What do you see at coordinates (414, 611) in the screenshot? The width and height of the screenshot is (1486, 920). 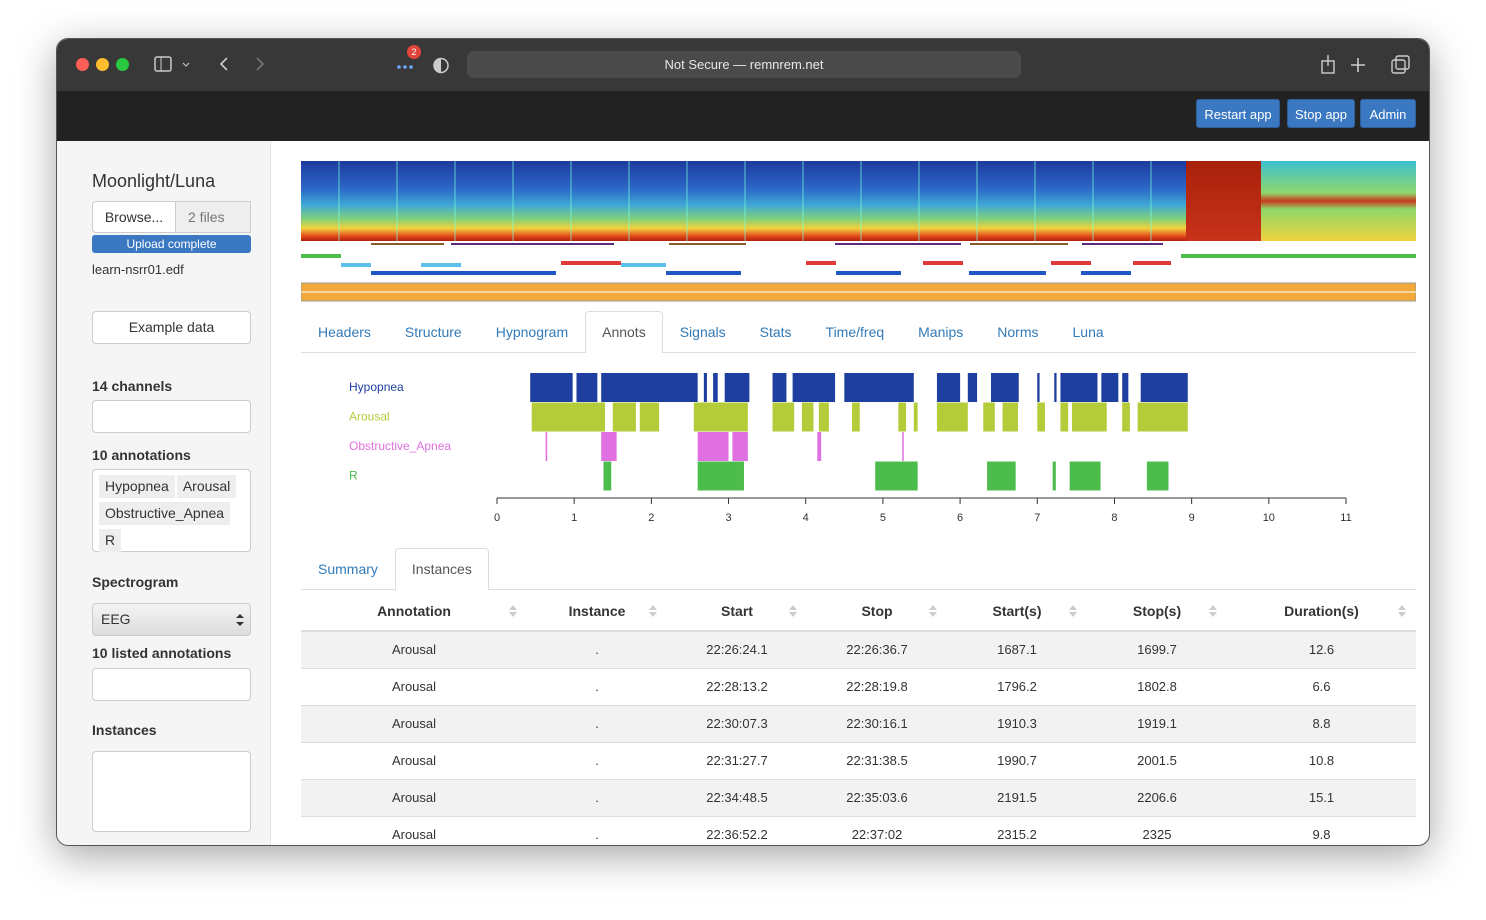 I see `column-header: Annotation` at bounding box center [414, 611].